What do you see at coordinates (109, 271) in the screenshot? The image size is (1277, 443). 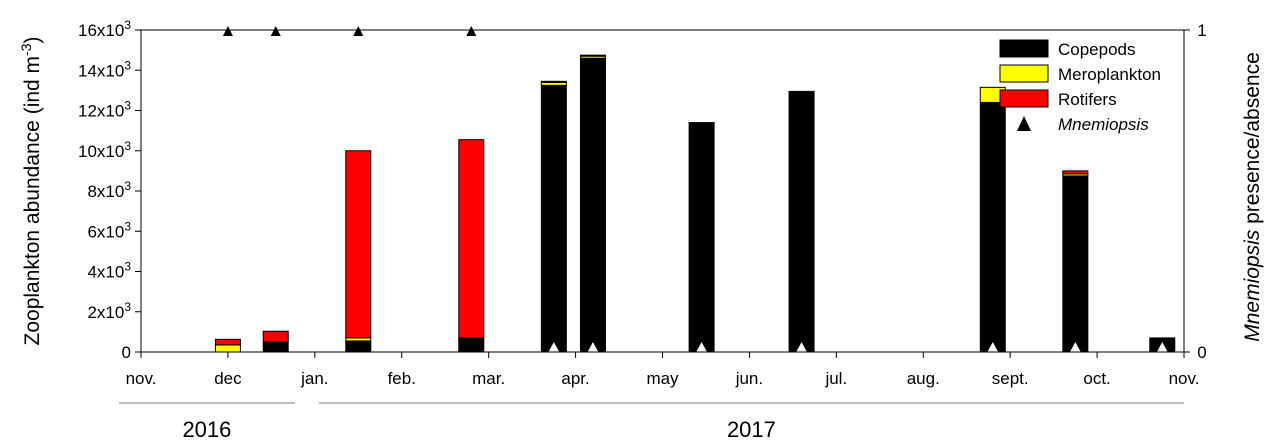 I see `y-tick-label: 4x10³` at bounding box center [109, 271].